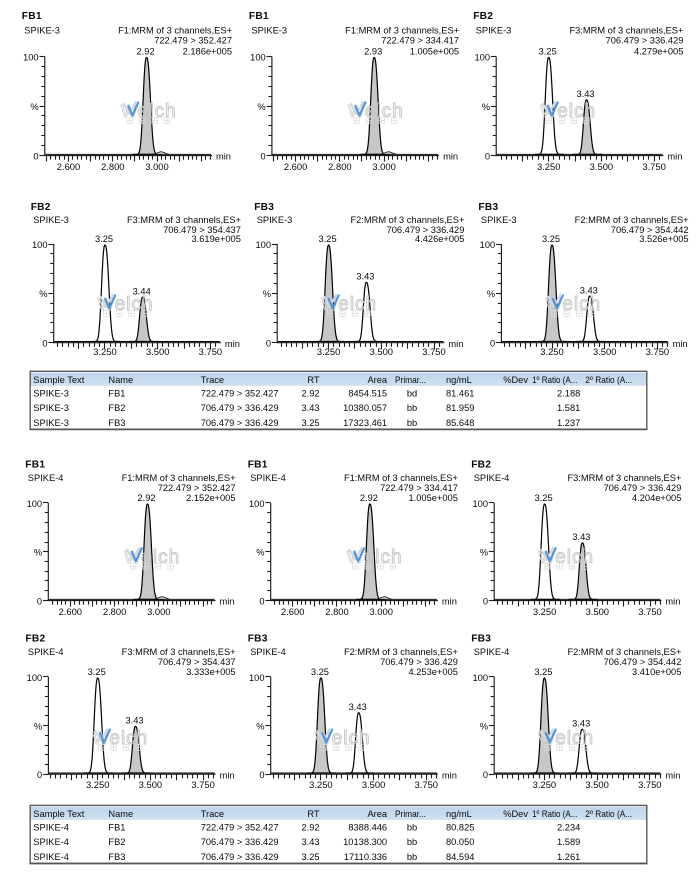 The height and width of the screenshot is (874, 700). I want to click on svg-text: 3.619e+005, so click(216, 239).